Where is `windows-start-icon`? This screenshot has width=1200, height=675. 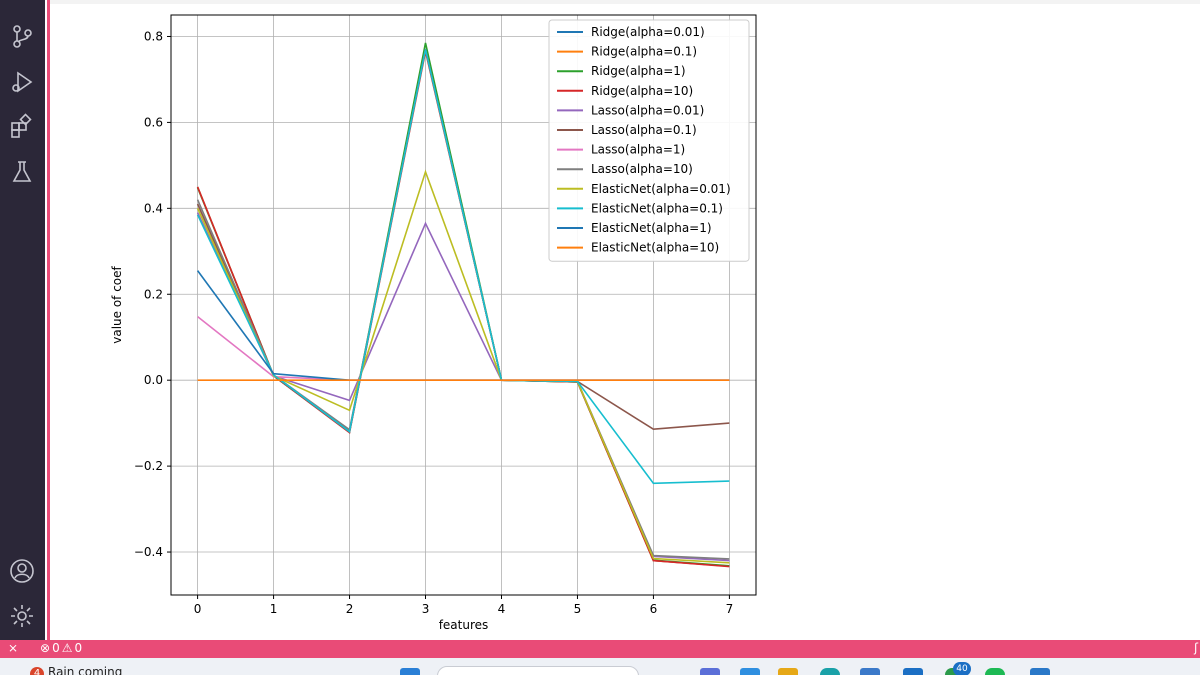 windows-start-icon is located at coordinates (410, 671).